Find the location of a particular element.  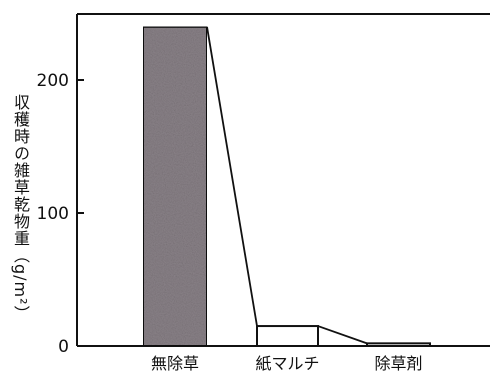

y-ticks: 0 100 200 is located at coordinates (60, 214).